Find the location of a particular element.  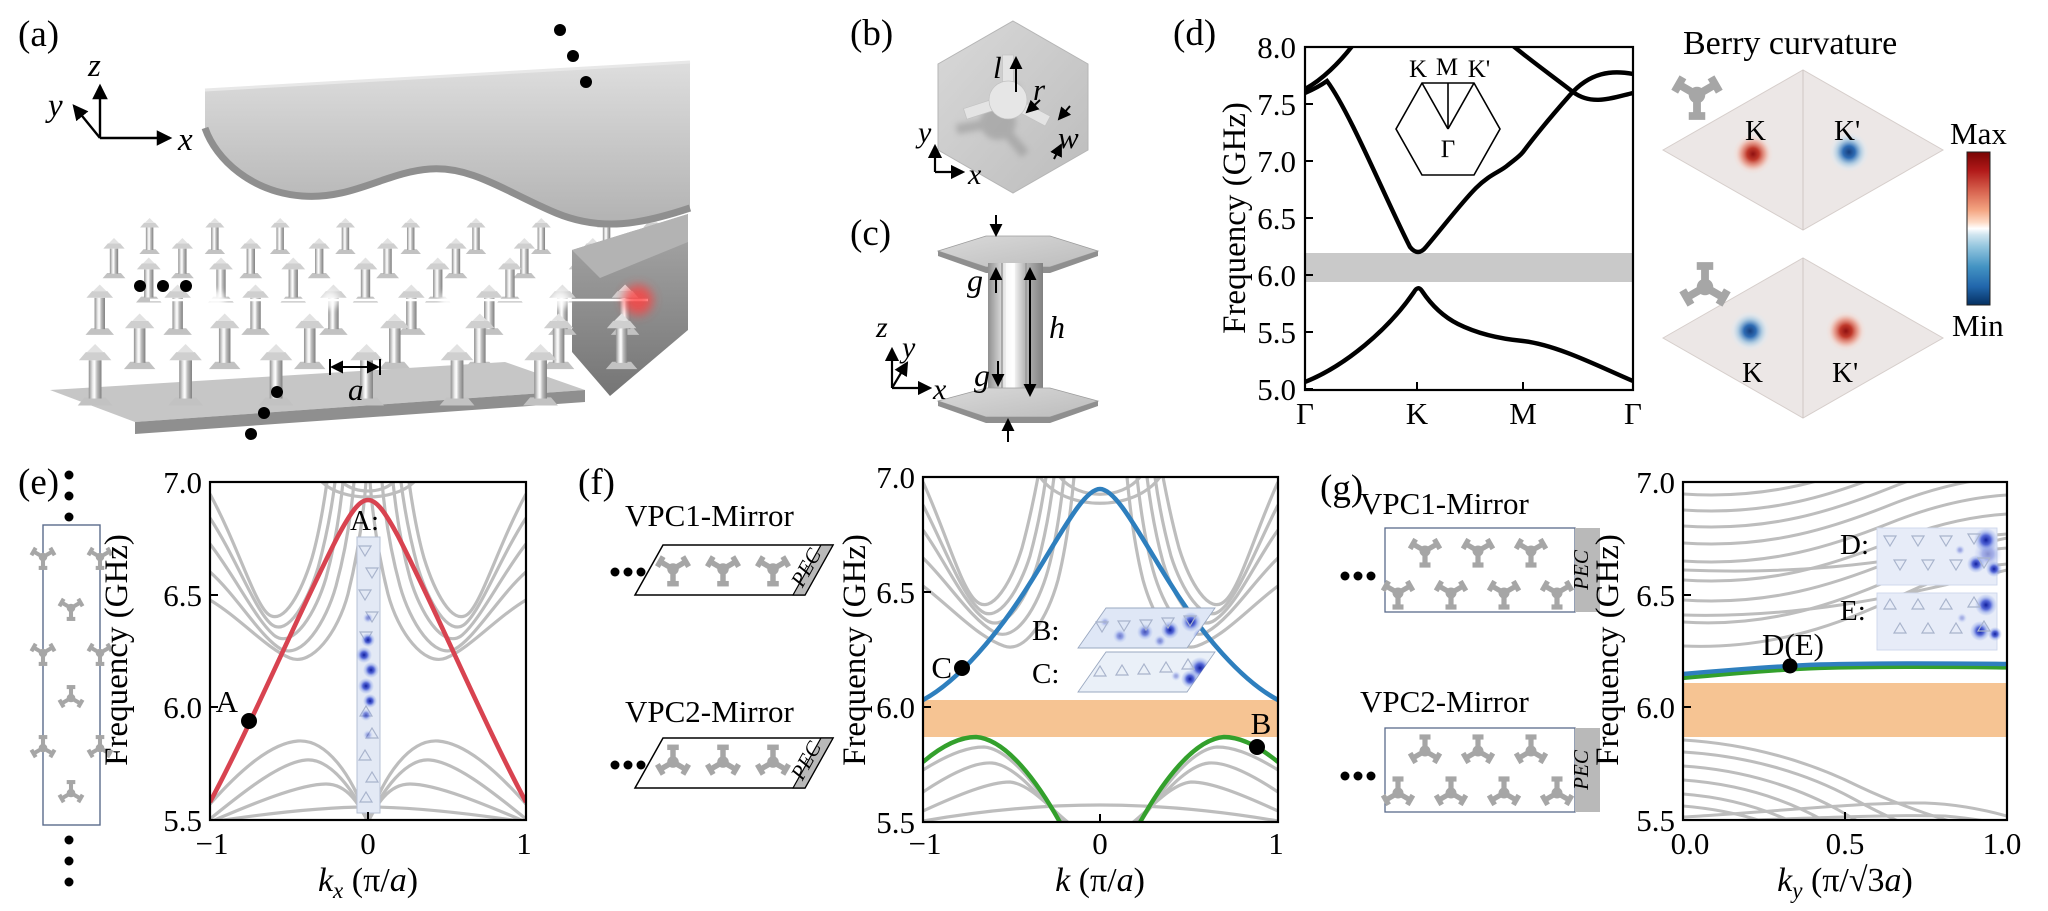

berry-K-spot-negative is located at coordinates (1750, 331).